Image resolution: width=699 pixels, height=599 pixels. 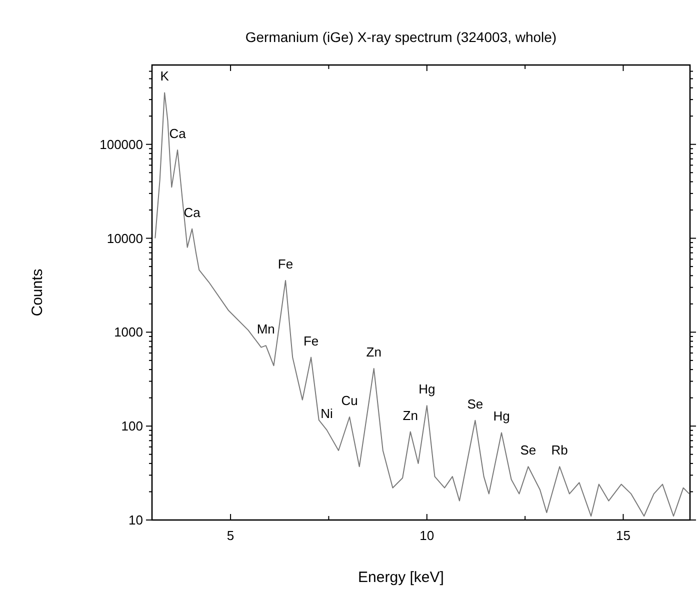 What do you see at coordinates (124, 238) in the screenshot?
I see `y-tick-label: 10000` at bounding box center [124, 238].